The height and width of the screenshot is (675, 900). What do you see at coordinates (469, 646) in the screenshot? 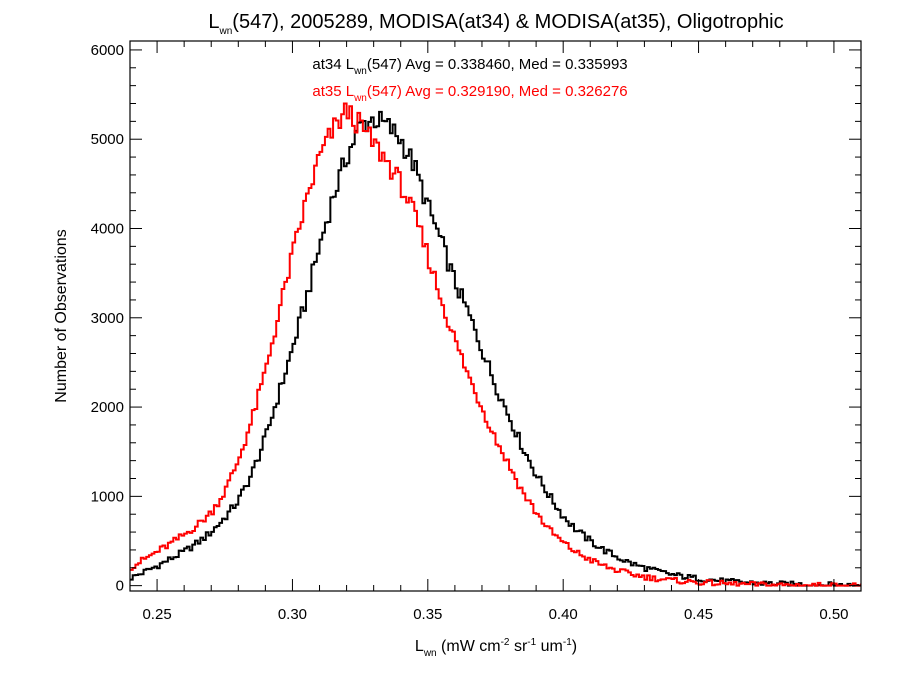
I see `x-axis-label-units: (mW cm` at bounding box center [469, 646].